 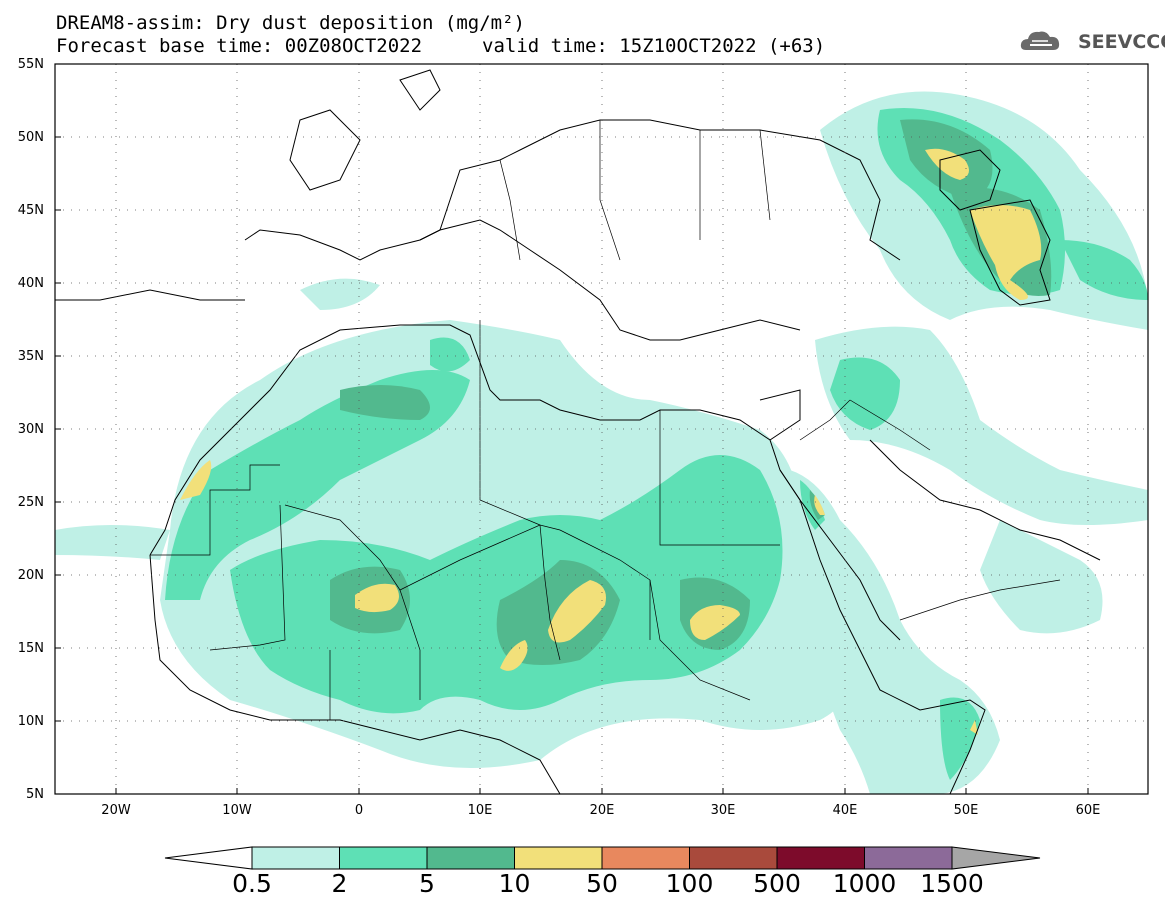 I want to click on colorbar-level-label: 0.5, so click(x=252, y=883).